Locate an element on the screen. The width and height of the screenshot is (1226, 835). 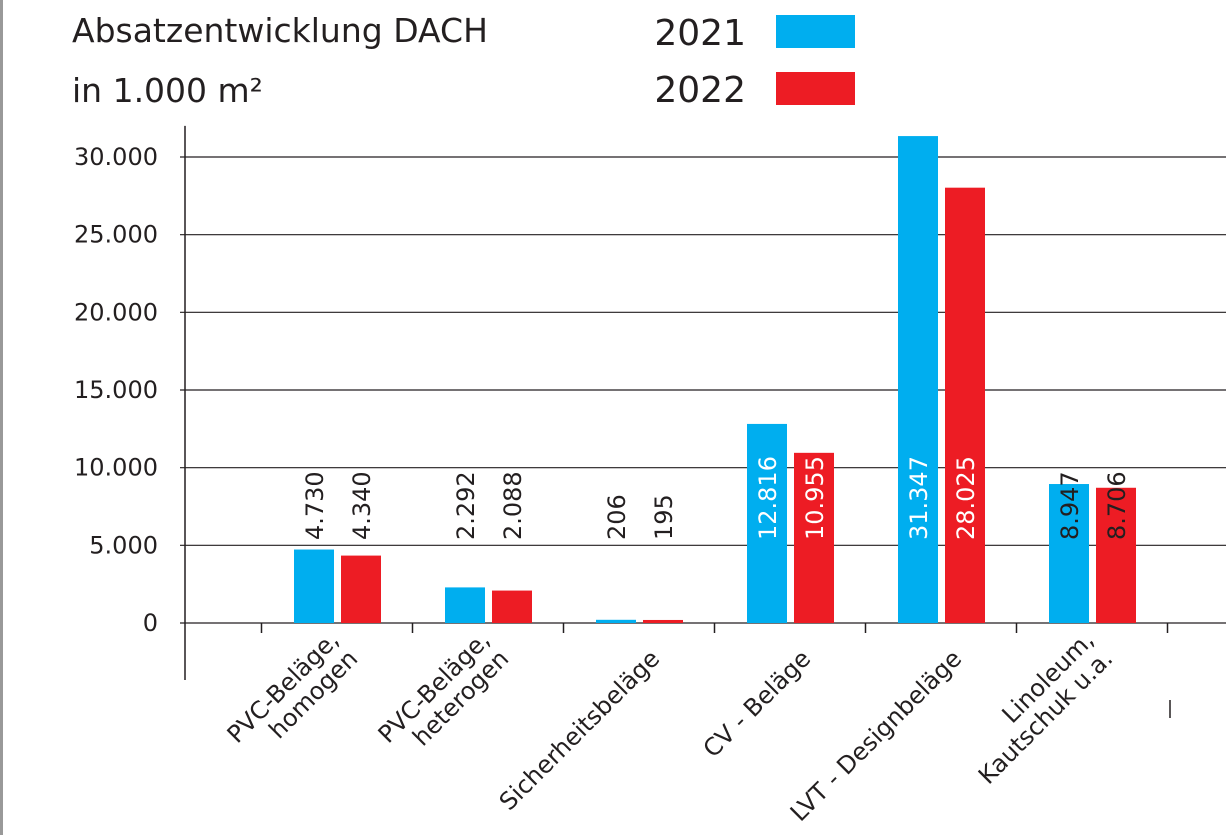
chart-subtitle: in 1.000 m² is located at coordinates (167, 90).